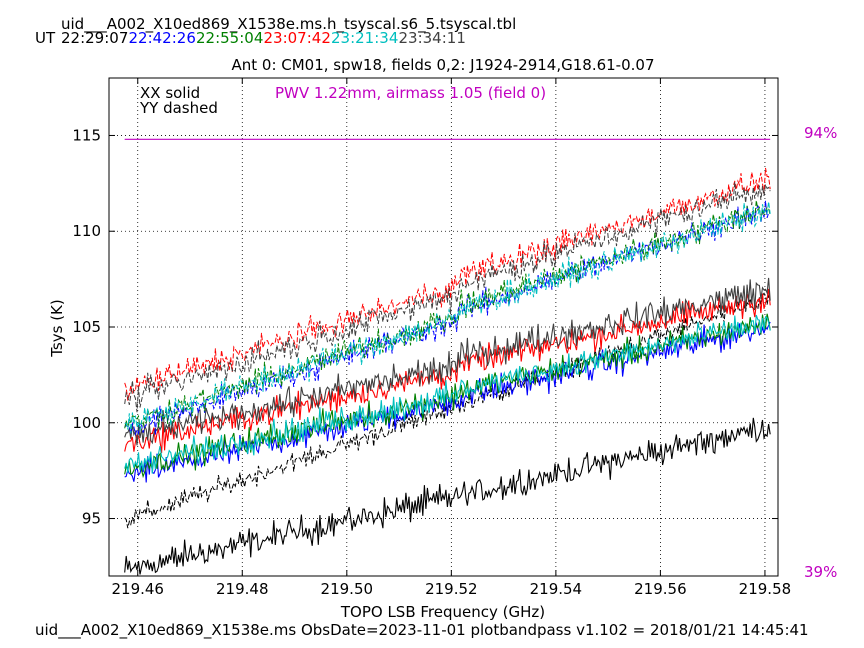 Image resolution: width=864 pixels, height=648 pixels. Describe the element at coordinates (170, 93) in the screenshot. I see `legend-xx: XX solid` at that location.